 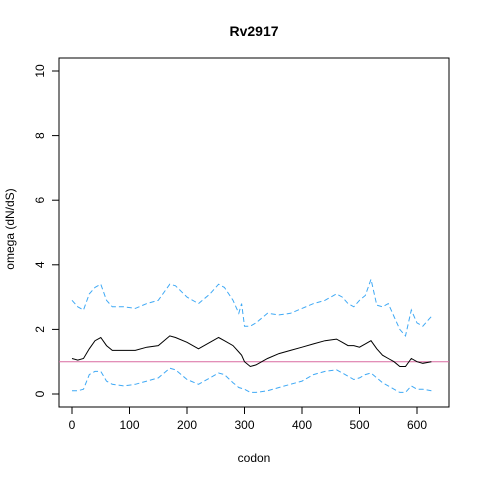 I want to click on y-tick-label: 4, so click(x=40, y=264).